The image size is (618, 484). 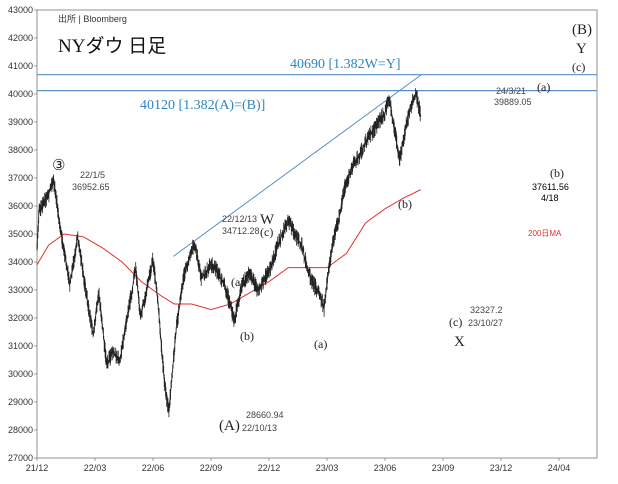 I want to click on annotation-value-high-2024-03: 39889.05, so click(x=513, y=102).